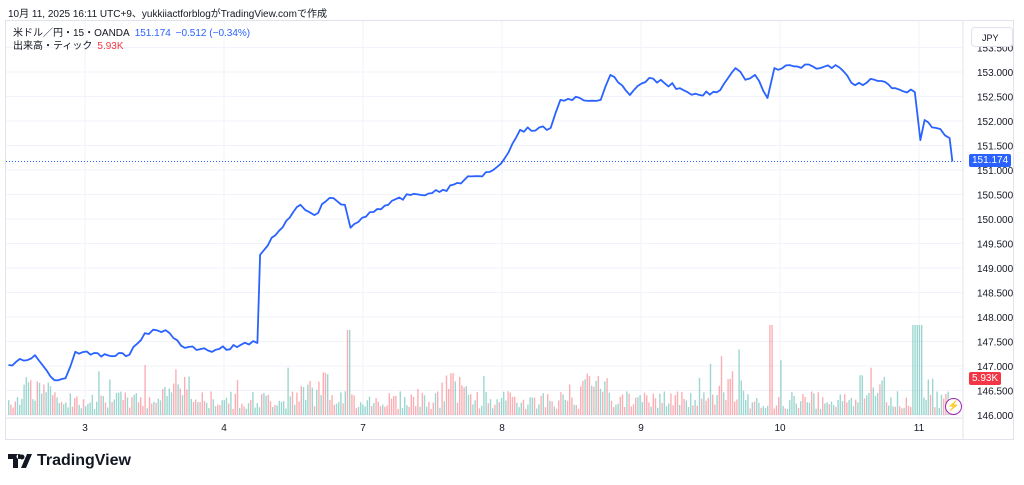  Describe the element at coordinates (85, 428) in the screenshot. I see `x-tick-label: 3` at that location.